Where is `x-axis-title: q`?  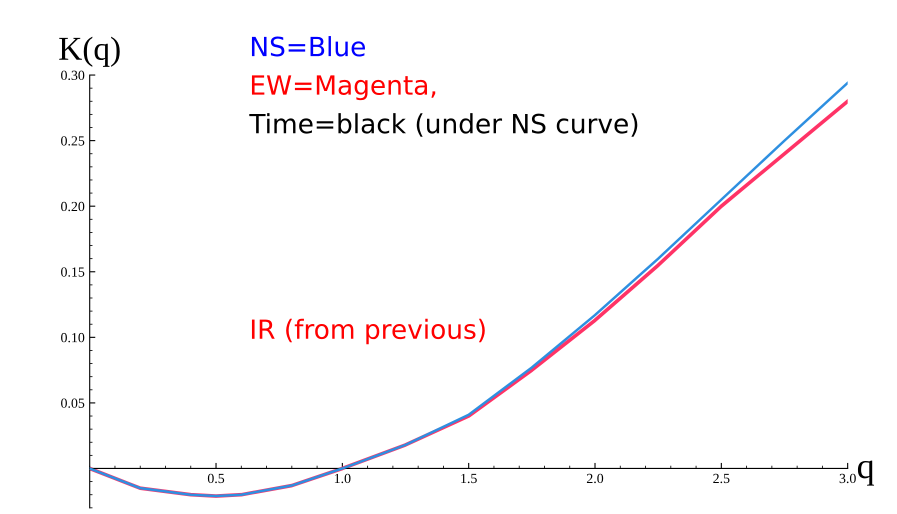
x-axis-title: q is located at coordinates (866, 473).